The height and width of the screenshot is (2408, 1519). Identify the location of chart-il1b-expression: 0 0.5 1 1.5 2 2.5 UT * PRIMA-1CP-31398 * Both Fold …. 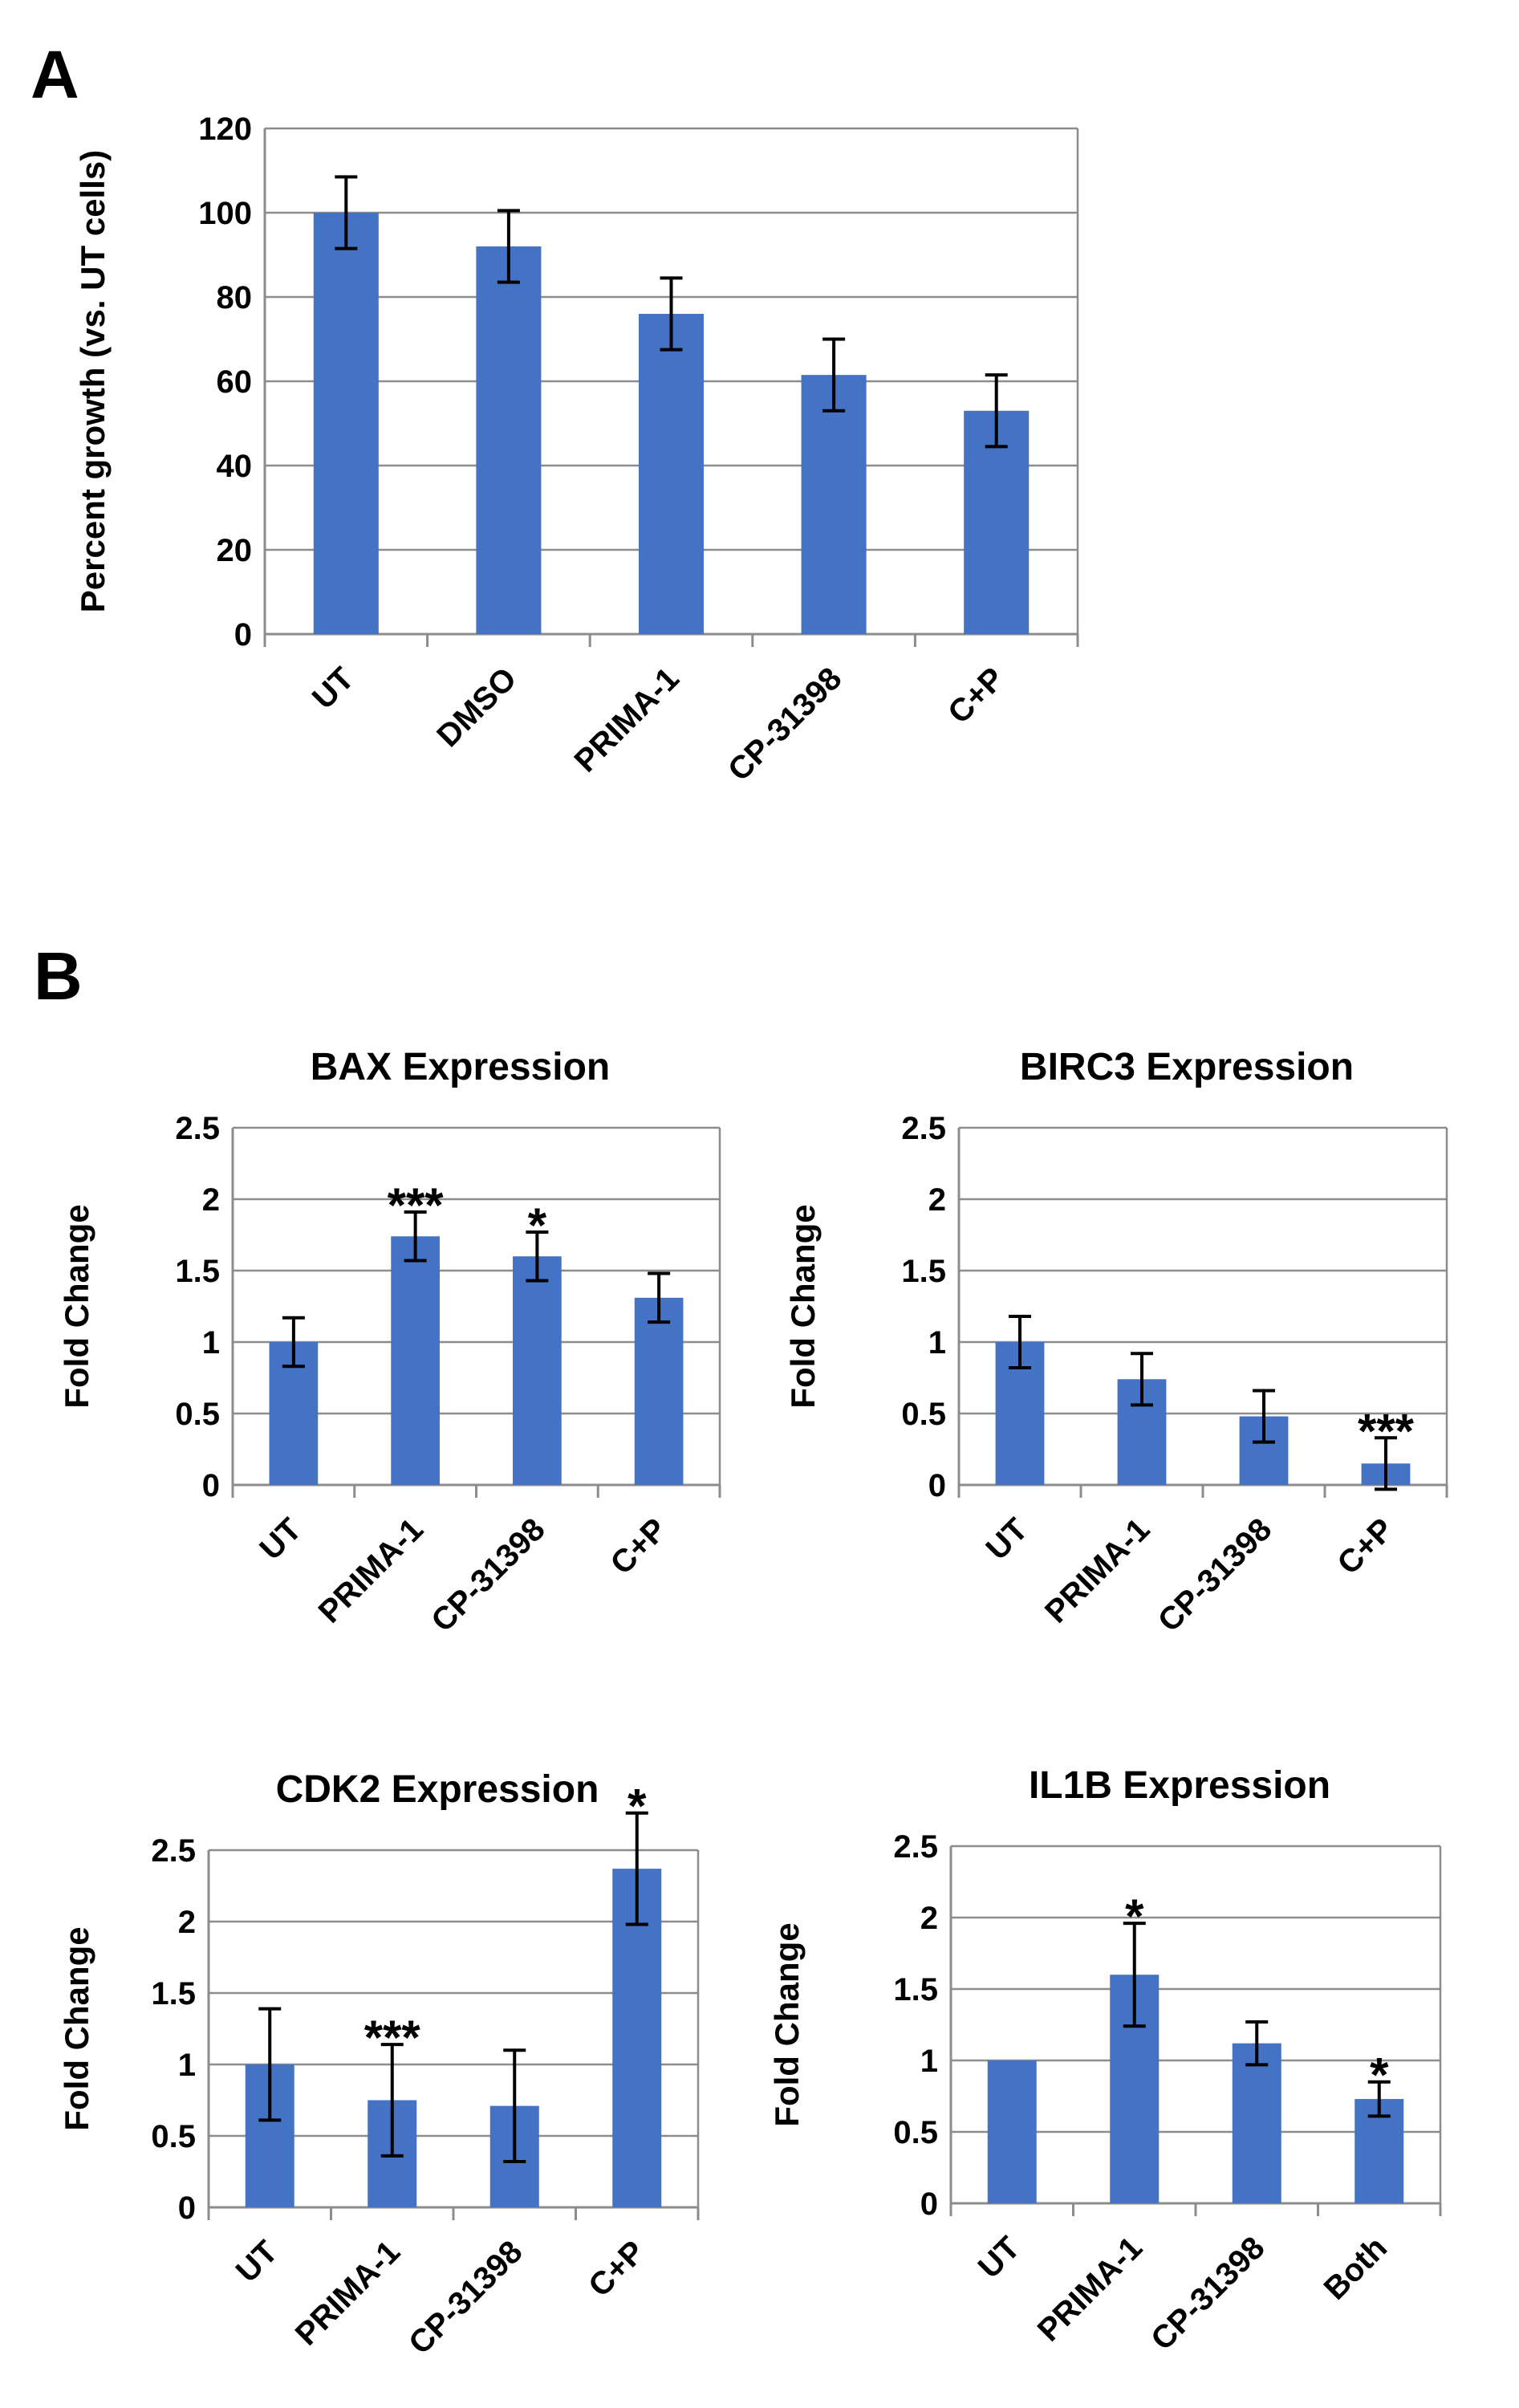
(1105, 2060).